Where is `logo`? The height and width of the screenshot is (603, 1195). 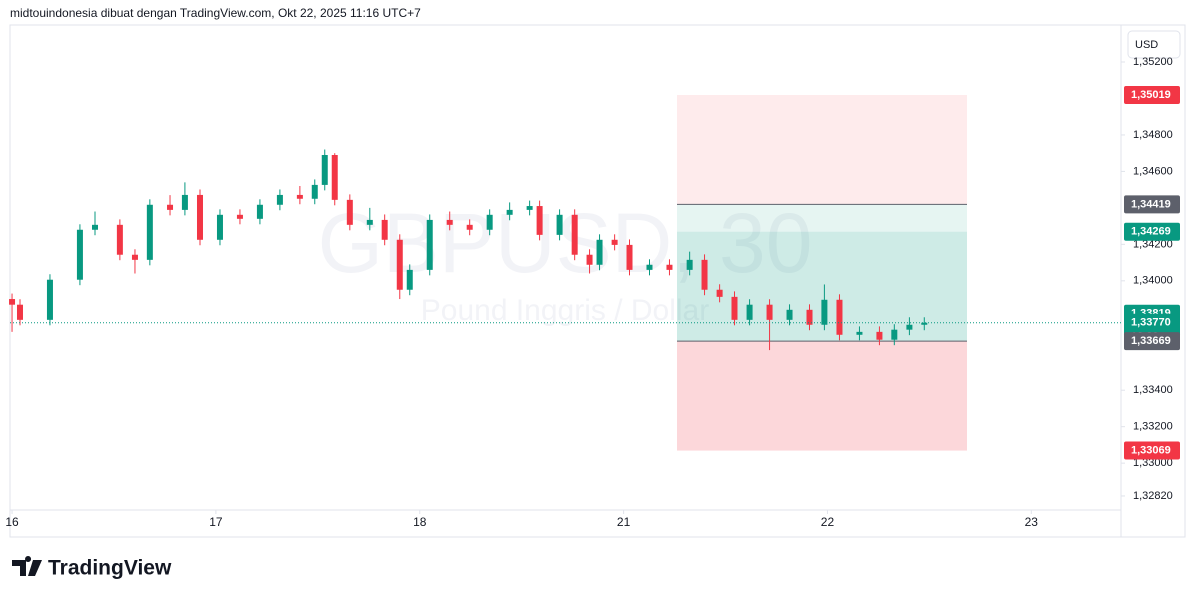
logo is located at coordinates (27, 566).